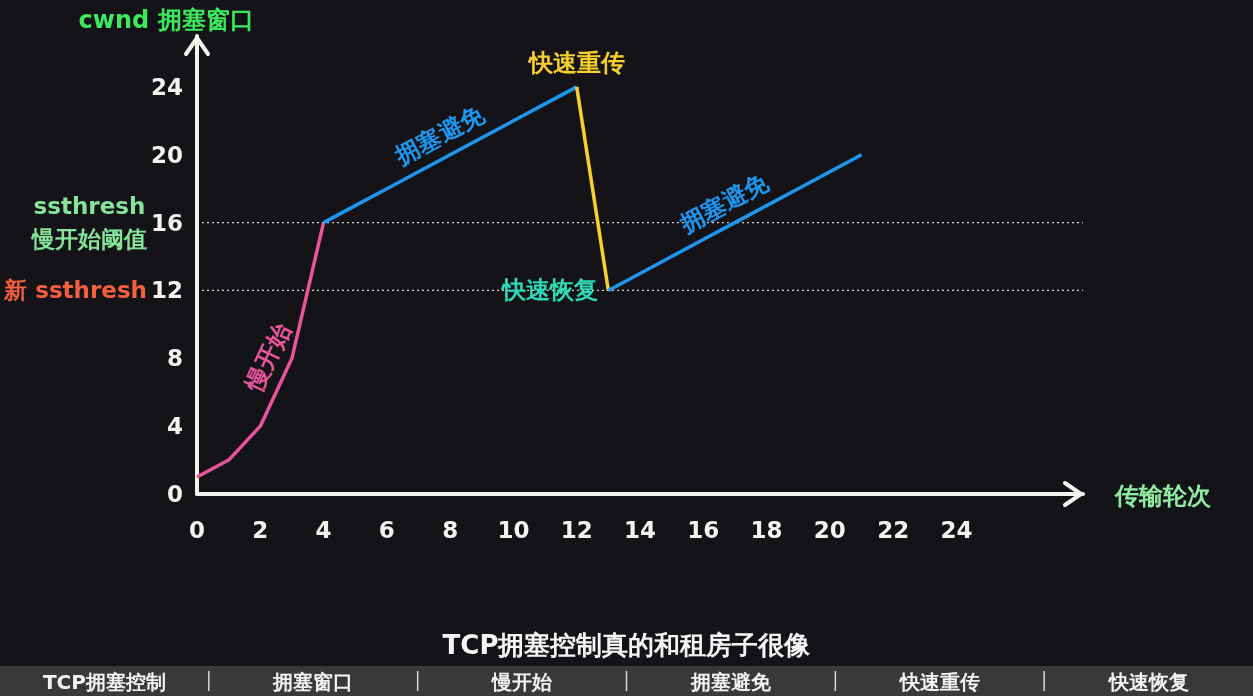 Image resolution: width=1253 pixels, height=696 pixels. What do you see at coordinates (75, 290) in the screenshot?
I see `ref-line-label: 新 ssthresh` at bounding box center [75, 290].